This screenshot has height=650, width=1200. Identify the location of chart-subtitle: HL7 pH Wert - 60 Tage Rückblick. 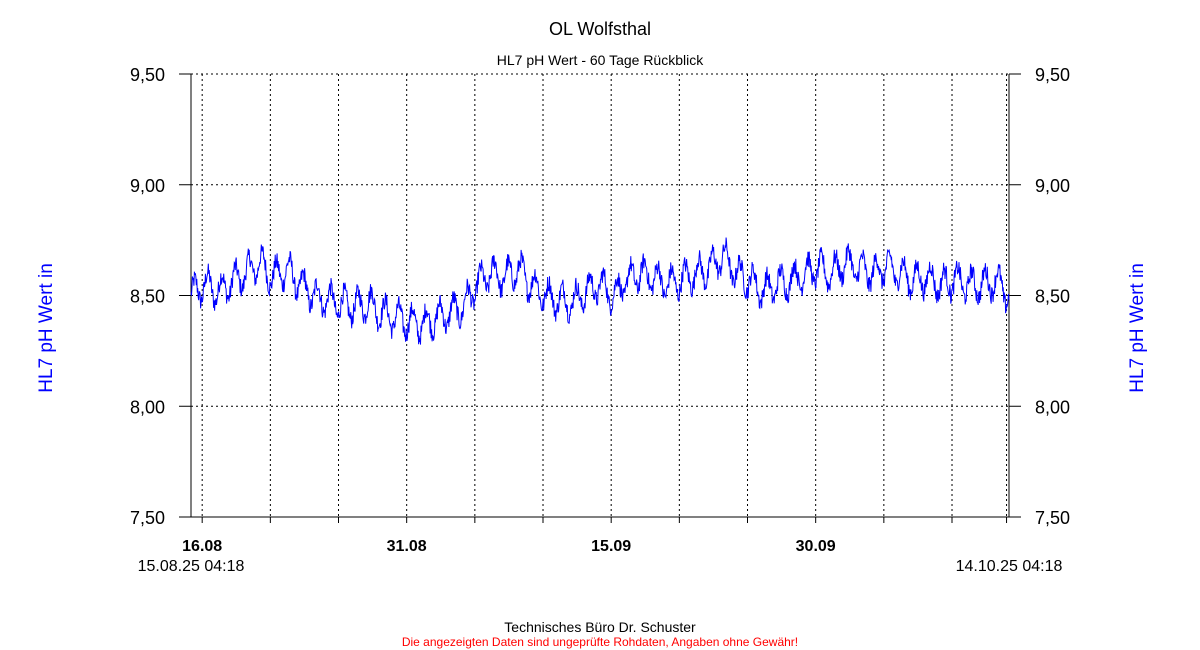
(600, 60).